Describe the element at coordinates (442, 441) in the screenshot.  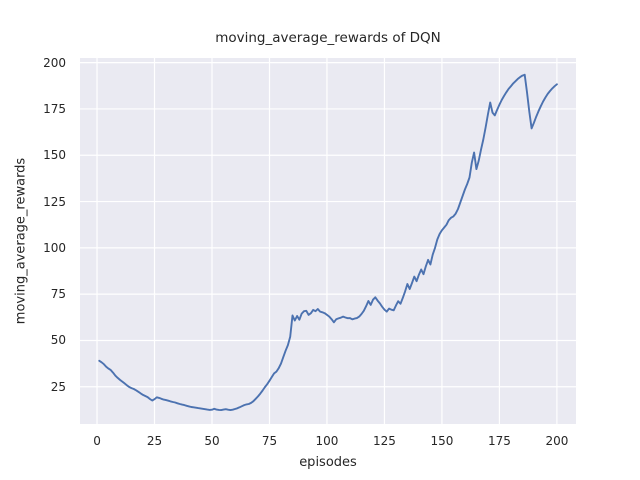
I see `x-tick-label: 150` at that location.